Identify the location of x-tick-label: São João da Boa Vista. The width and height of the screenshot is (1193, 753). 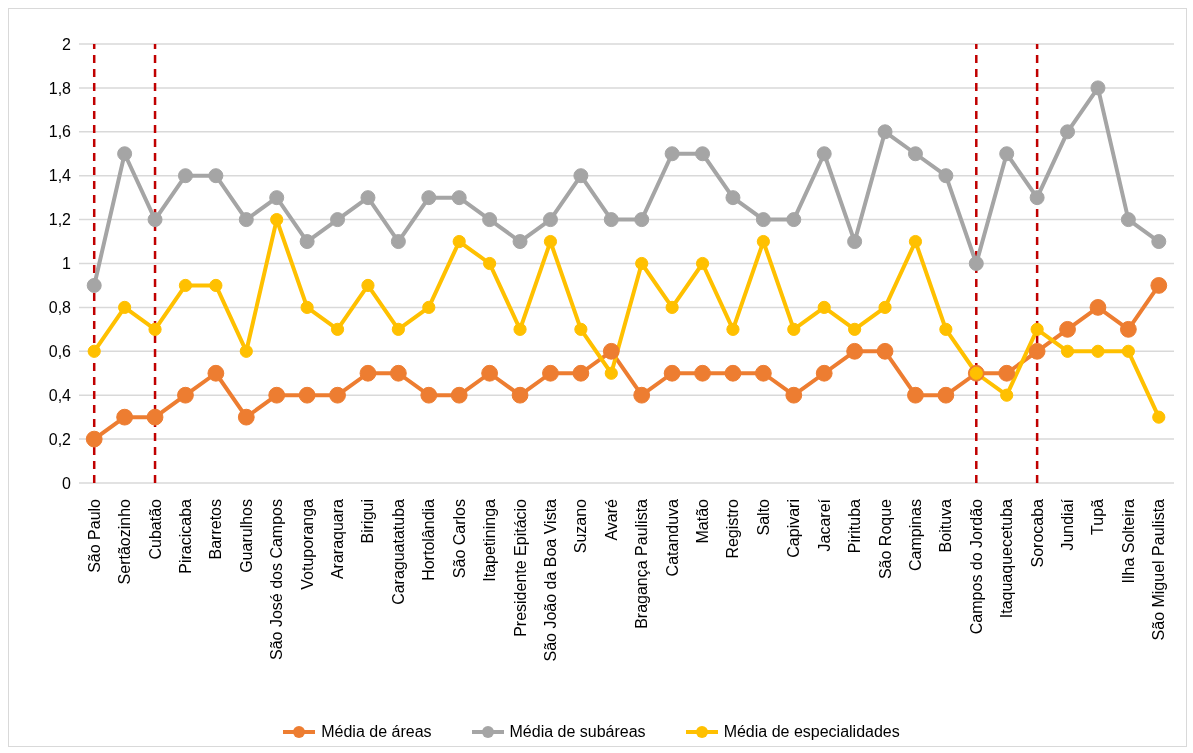
(550, 580).